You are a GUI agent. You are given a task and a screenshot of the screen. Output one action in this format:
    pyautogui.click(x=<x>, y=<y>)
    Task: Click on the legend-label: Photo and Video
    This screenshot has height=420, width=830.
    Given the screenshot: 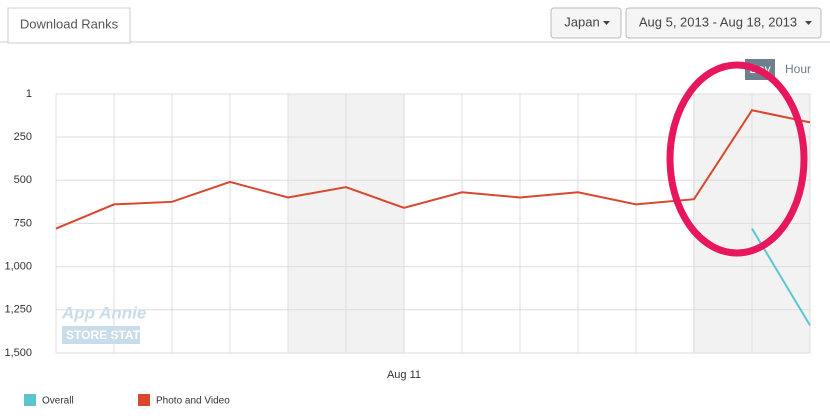 What is the action you would take?
    pyautogui.click(x=193, y=401)
    